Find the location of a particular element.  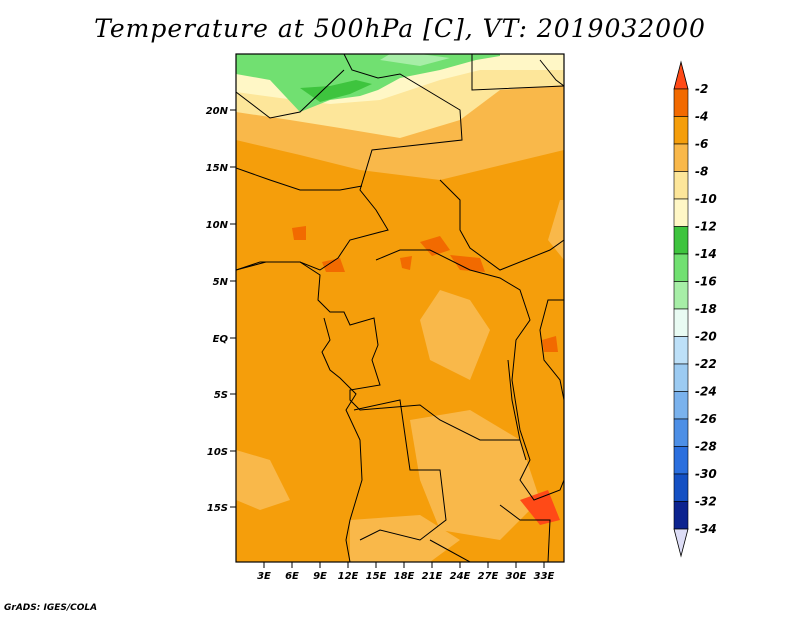

lon-label: 9E is located at coordinates (320, 576).